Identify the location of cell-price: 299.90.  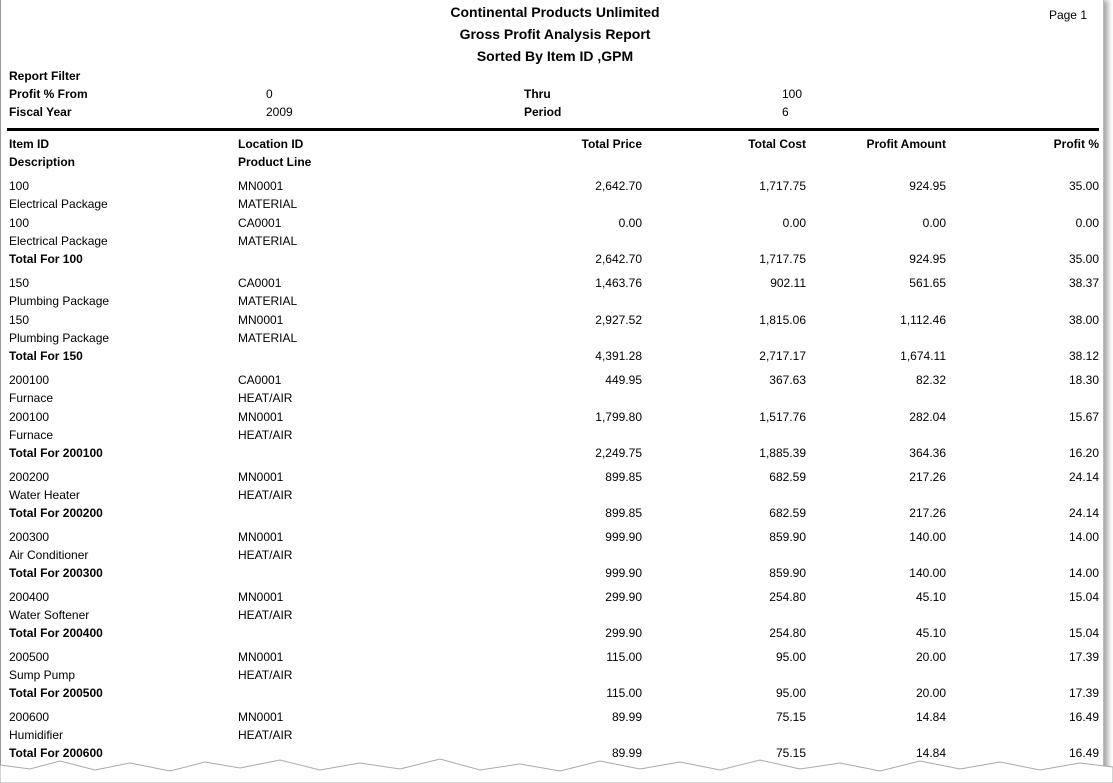
(623, 597).